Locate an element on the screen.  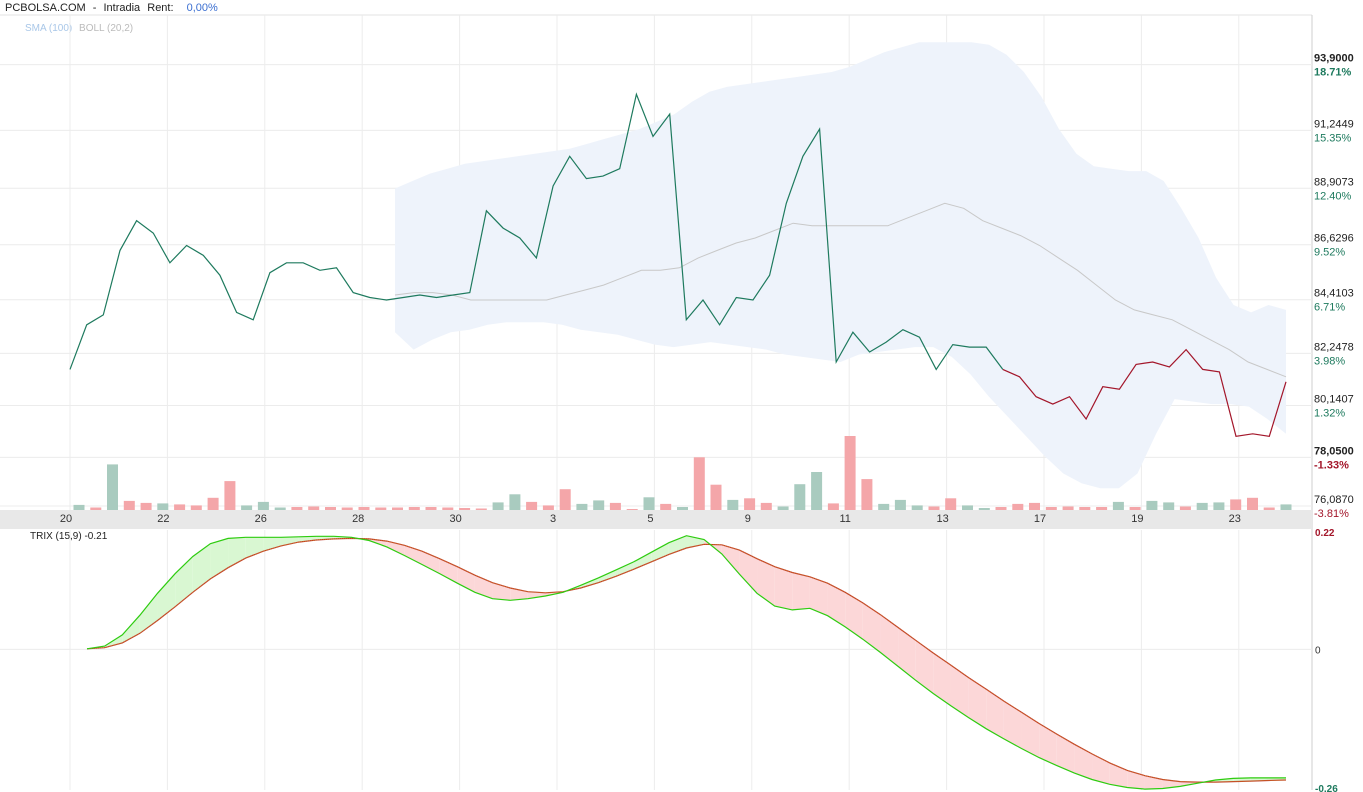
price-tick-label: 80,1407 is located at coordinates (1334, 400).